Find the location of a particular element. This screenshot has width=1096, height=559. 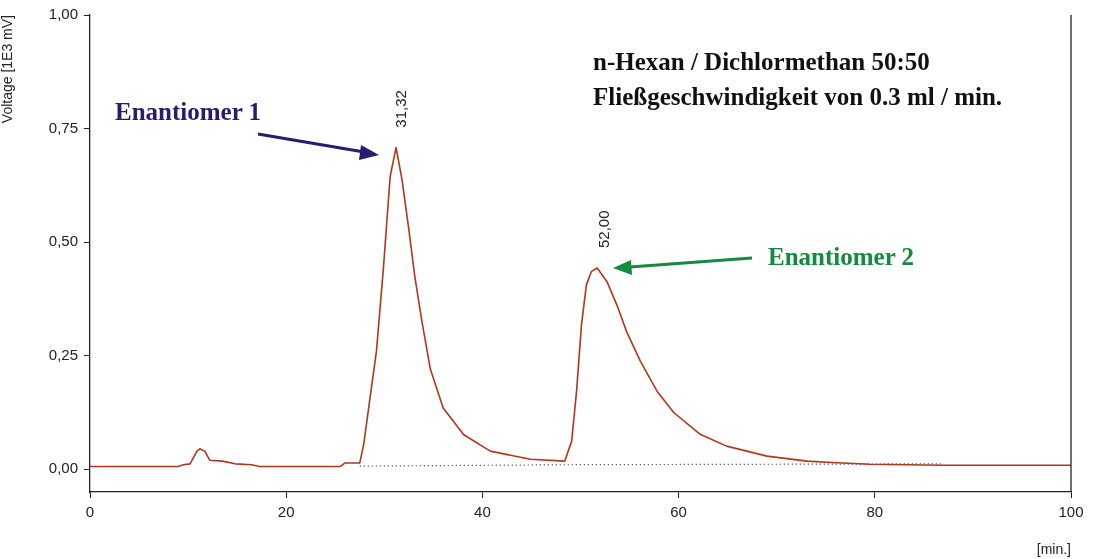

x-tick-label: 40 is located at coordinates (482, 512).